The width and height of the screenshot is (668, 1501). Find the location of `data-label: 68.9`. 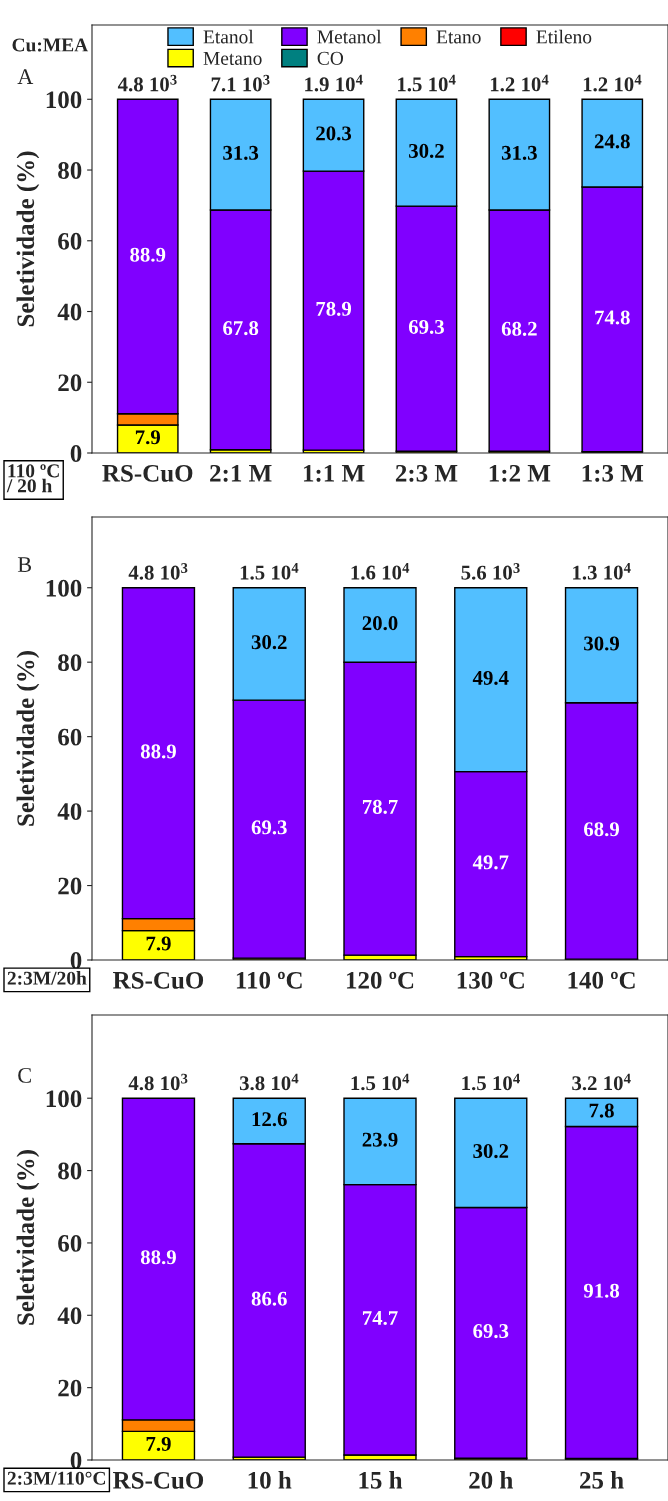

data-label: 68.9 is located at coordinates (602, 829).